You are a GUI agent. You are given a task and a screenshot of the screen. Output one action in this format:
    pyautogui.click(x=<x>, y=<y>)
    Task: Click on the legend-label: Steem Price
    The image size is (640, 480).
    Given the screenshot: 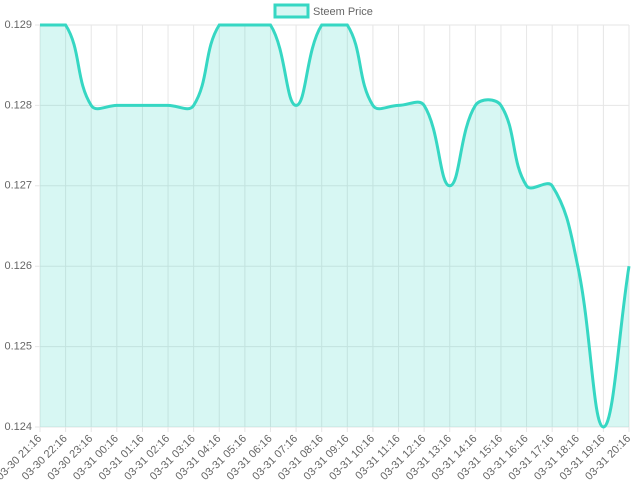 What is the action you would take?
    pyautogui.click(x=343, y=12)
    